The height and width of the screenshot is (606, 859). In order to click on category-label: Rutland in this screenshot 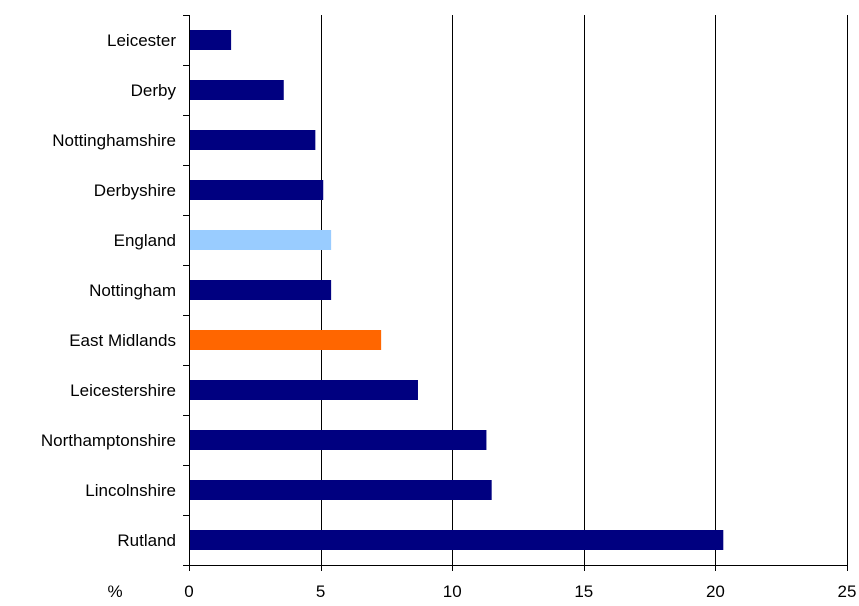, I will do `click(146, 540)`.